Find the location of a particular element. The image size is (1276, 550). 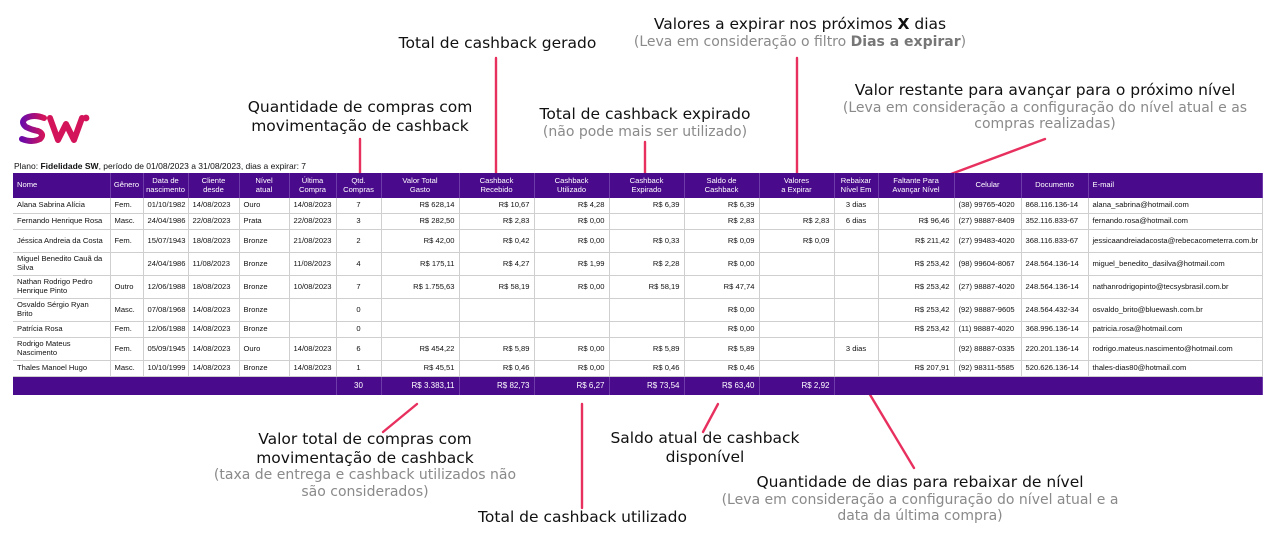

column-header: Valores a Expirar is located at coordinates (797, 185).